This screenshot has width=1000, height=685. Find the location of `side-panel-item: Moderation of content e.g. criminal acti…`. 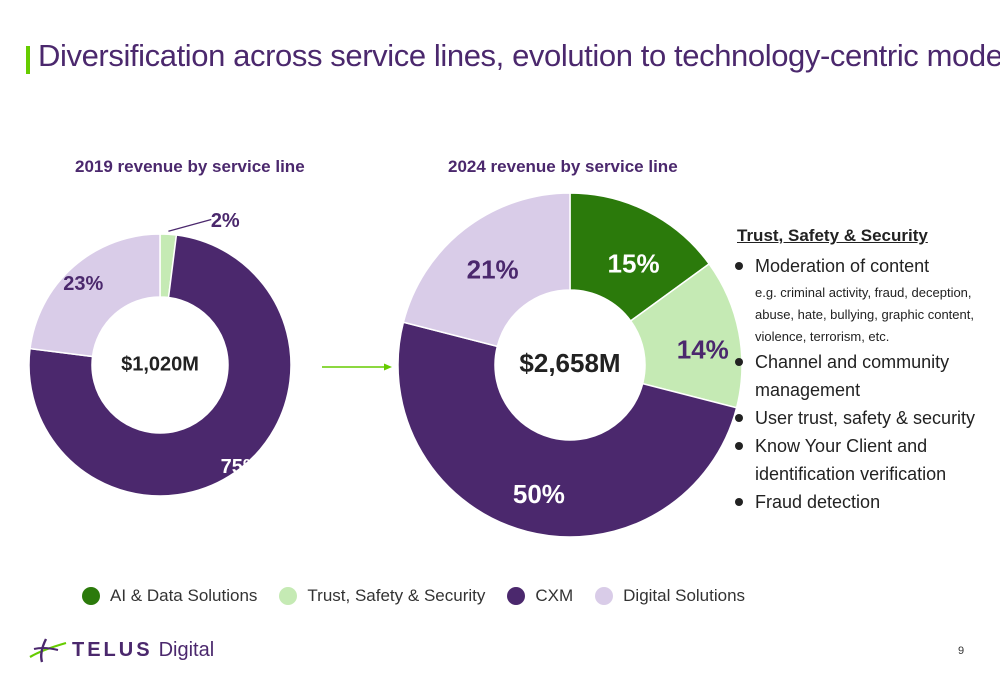

side-panel-item: Moderation of content e.g. criminal acti… is located at coordinates (863, 300).